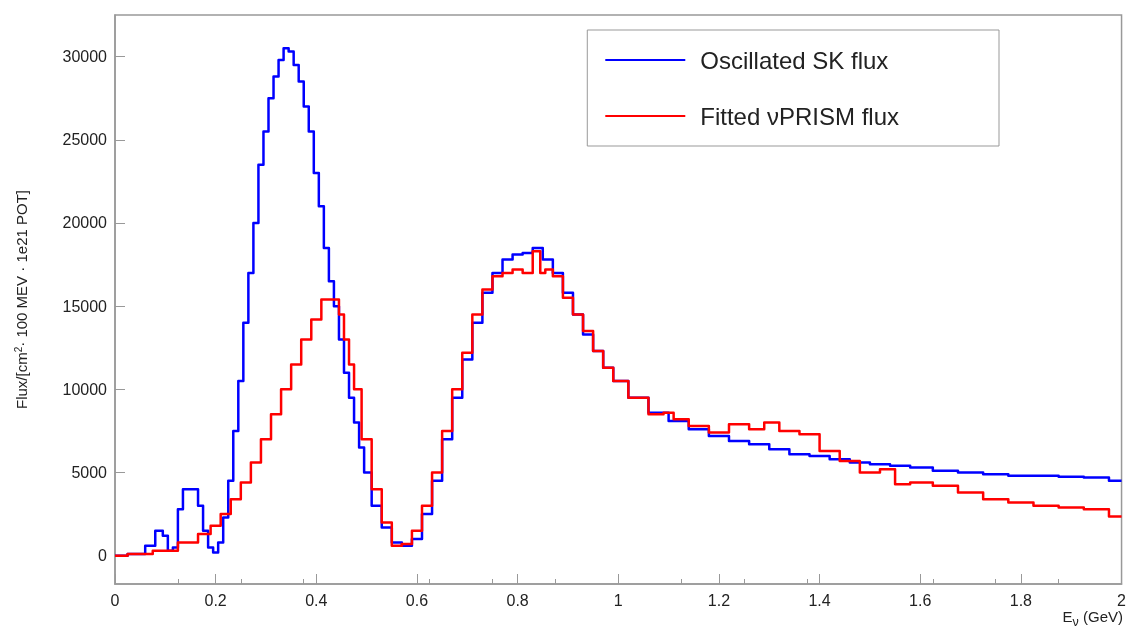 This screenshot has width=1129, height=631. What do you see at coordinates (85, 57) in the screenshot?
I see `y-tick-label: 30000` at bounding box center [85, 57].